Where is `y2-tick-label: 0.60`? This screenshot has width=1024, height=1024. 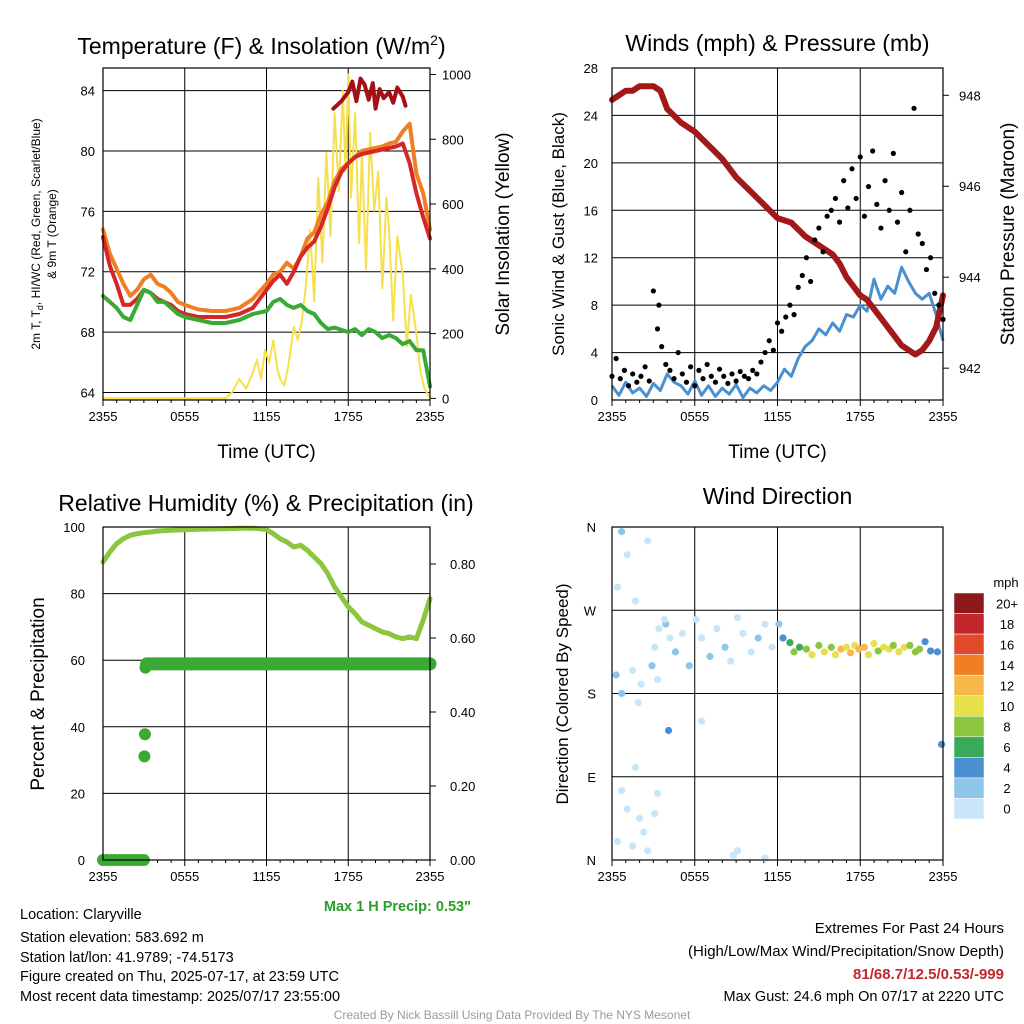 y2-tick-label: 0.60 is located at coordinates (462, 638).